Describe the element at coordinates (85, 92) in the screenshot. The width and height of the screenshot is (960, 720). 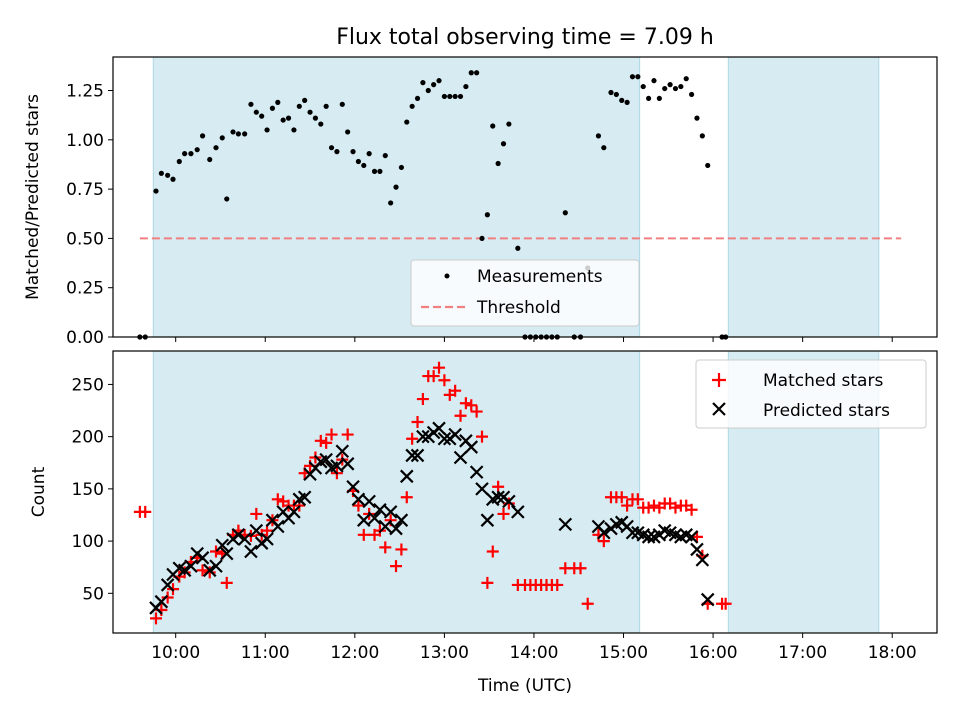
I see `y-tick-label: 1.25` at that location.